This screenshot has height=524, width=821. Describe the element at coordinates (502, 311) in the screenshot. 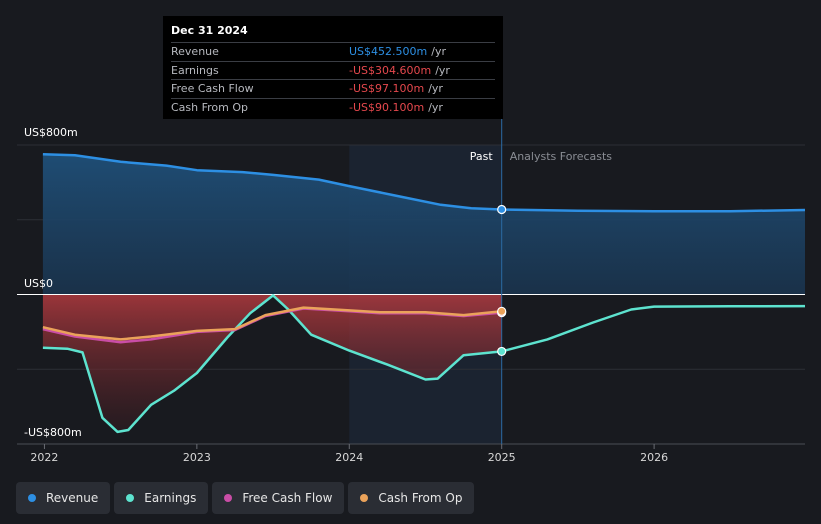

I see `cash-from-op-marker` at that location.